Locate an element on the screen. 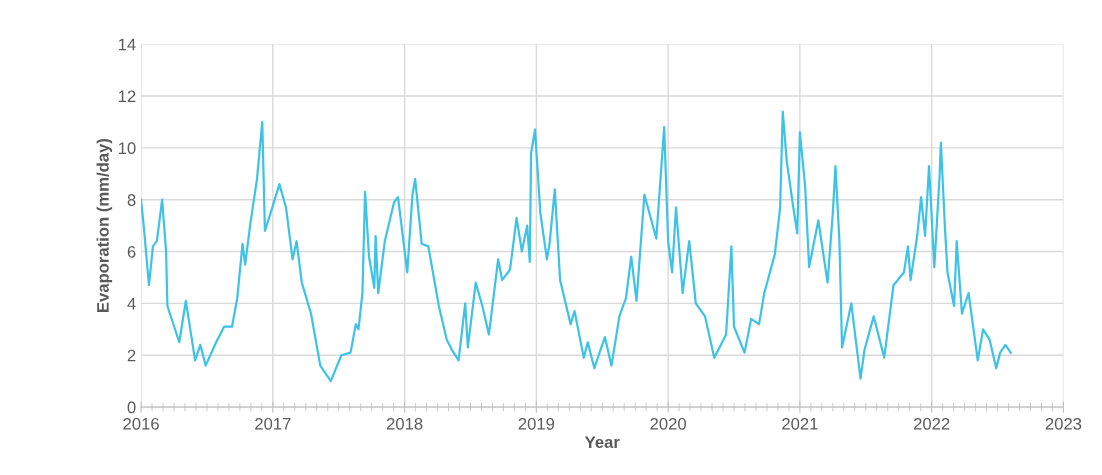  x-tick-label: 2016 is located at coordinates (141, 423).